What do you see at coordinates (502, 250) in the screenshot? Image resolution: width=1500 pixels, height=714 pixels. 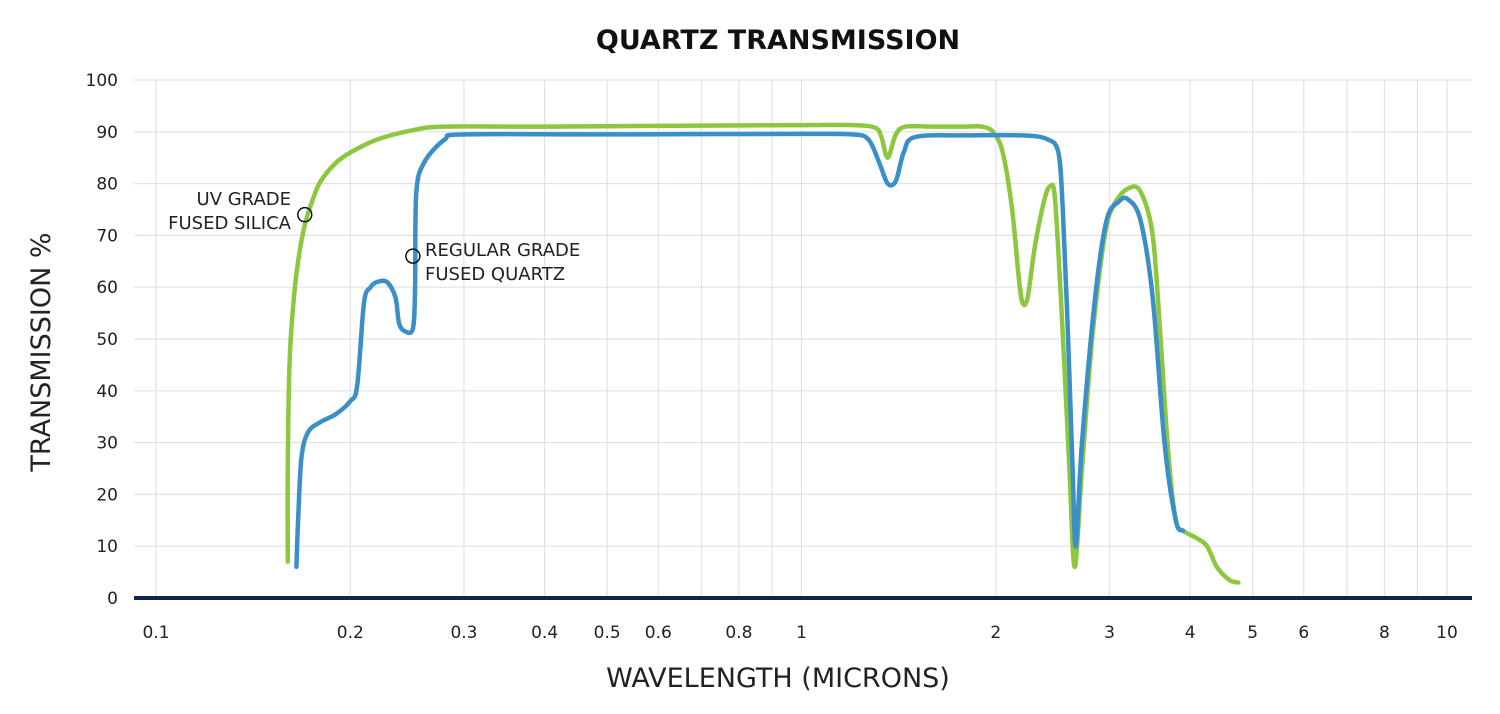 I see `series-label-regular-grade-fused-quartz: REGULAR GRADE` at bounding box center [502, 250].